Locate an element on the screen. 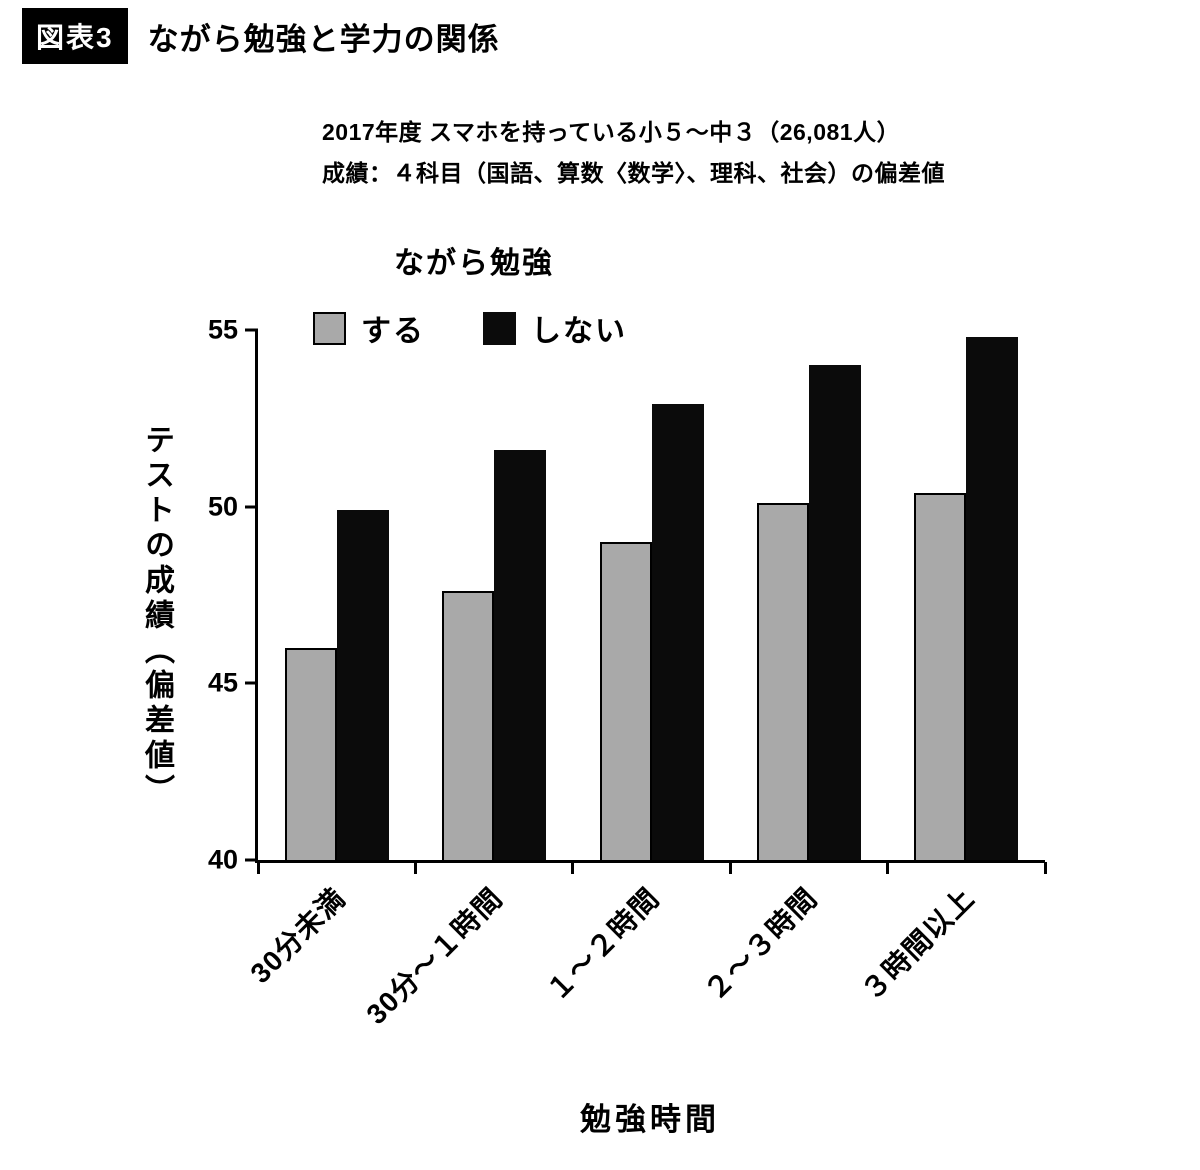  legend-label-shinai: しない is located at coordinates (579, 331).